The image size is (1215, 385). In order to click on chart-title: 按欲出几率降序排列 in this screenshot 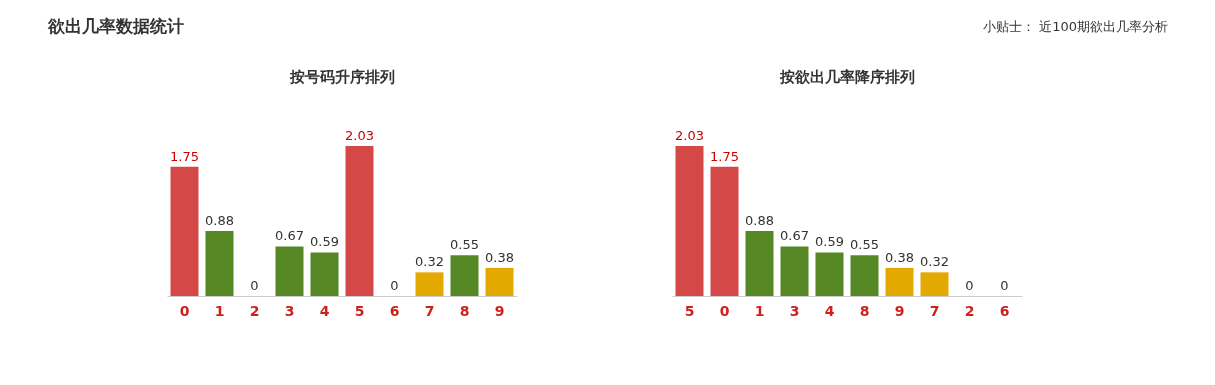, I will do `click(846, 77)`.